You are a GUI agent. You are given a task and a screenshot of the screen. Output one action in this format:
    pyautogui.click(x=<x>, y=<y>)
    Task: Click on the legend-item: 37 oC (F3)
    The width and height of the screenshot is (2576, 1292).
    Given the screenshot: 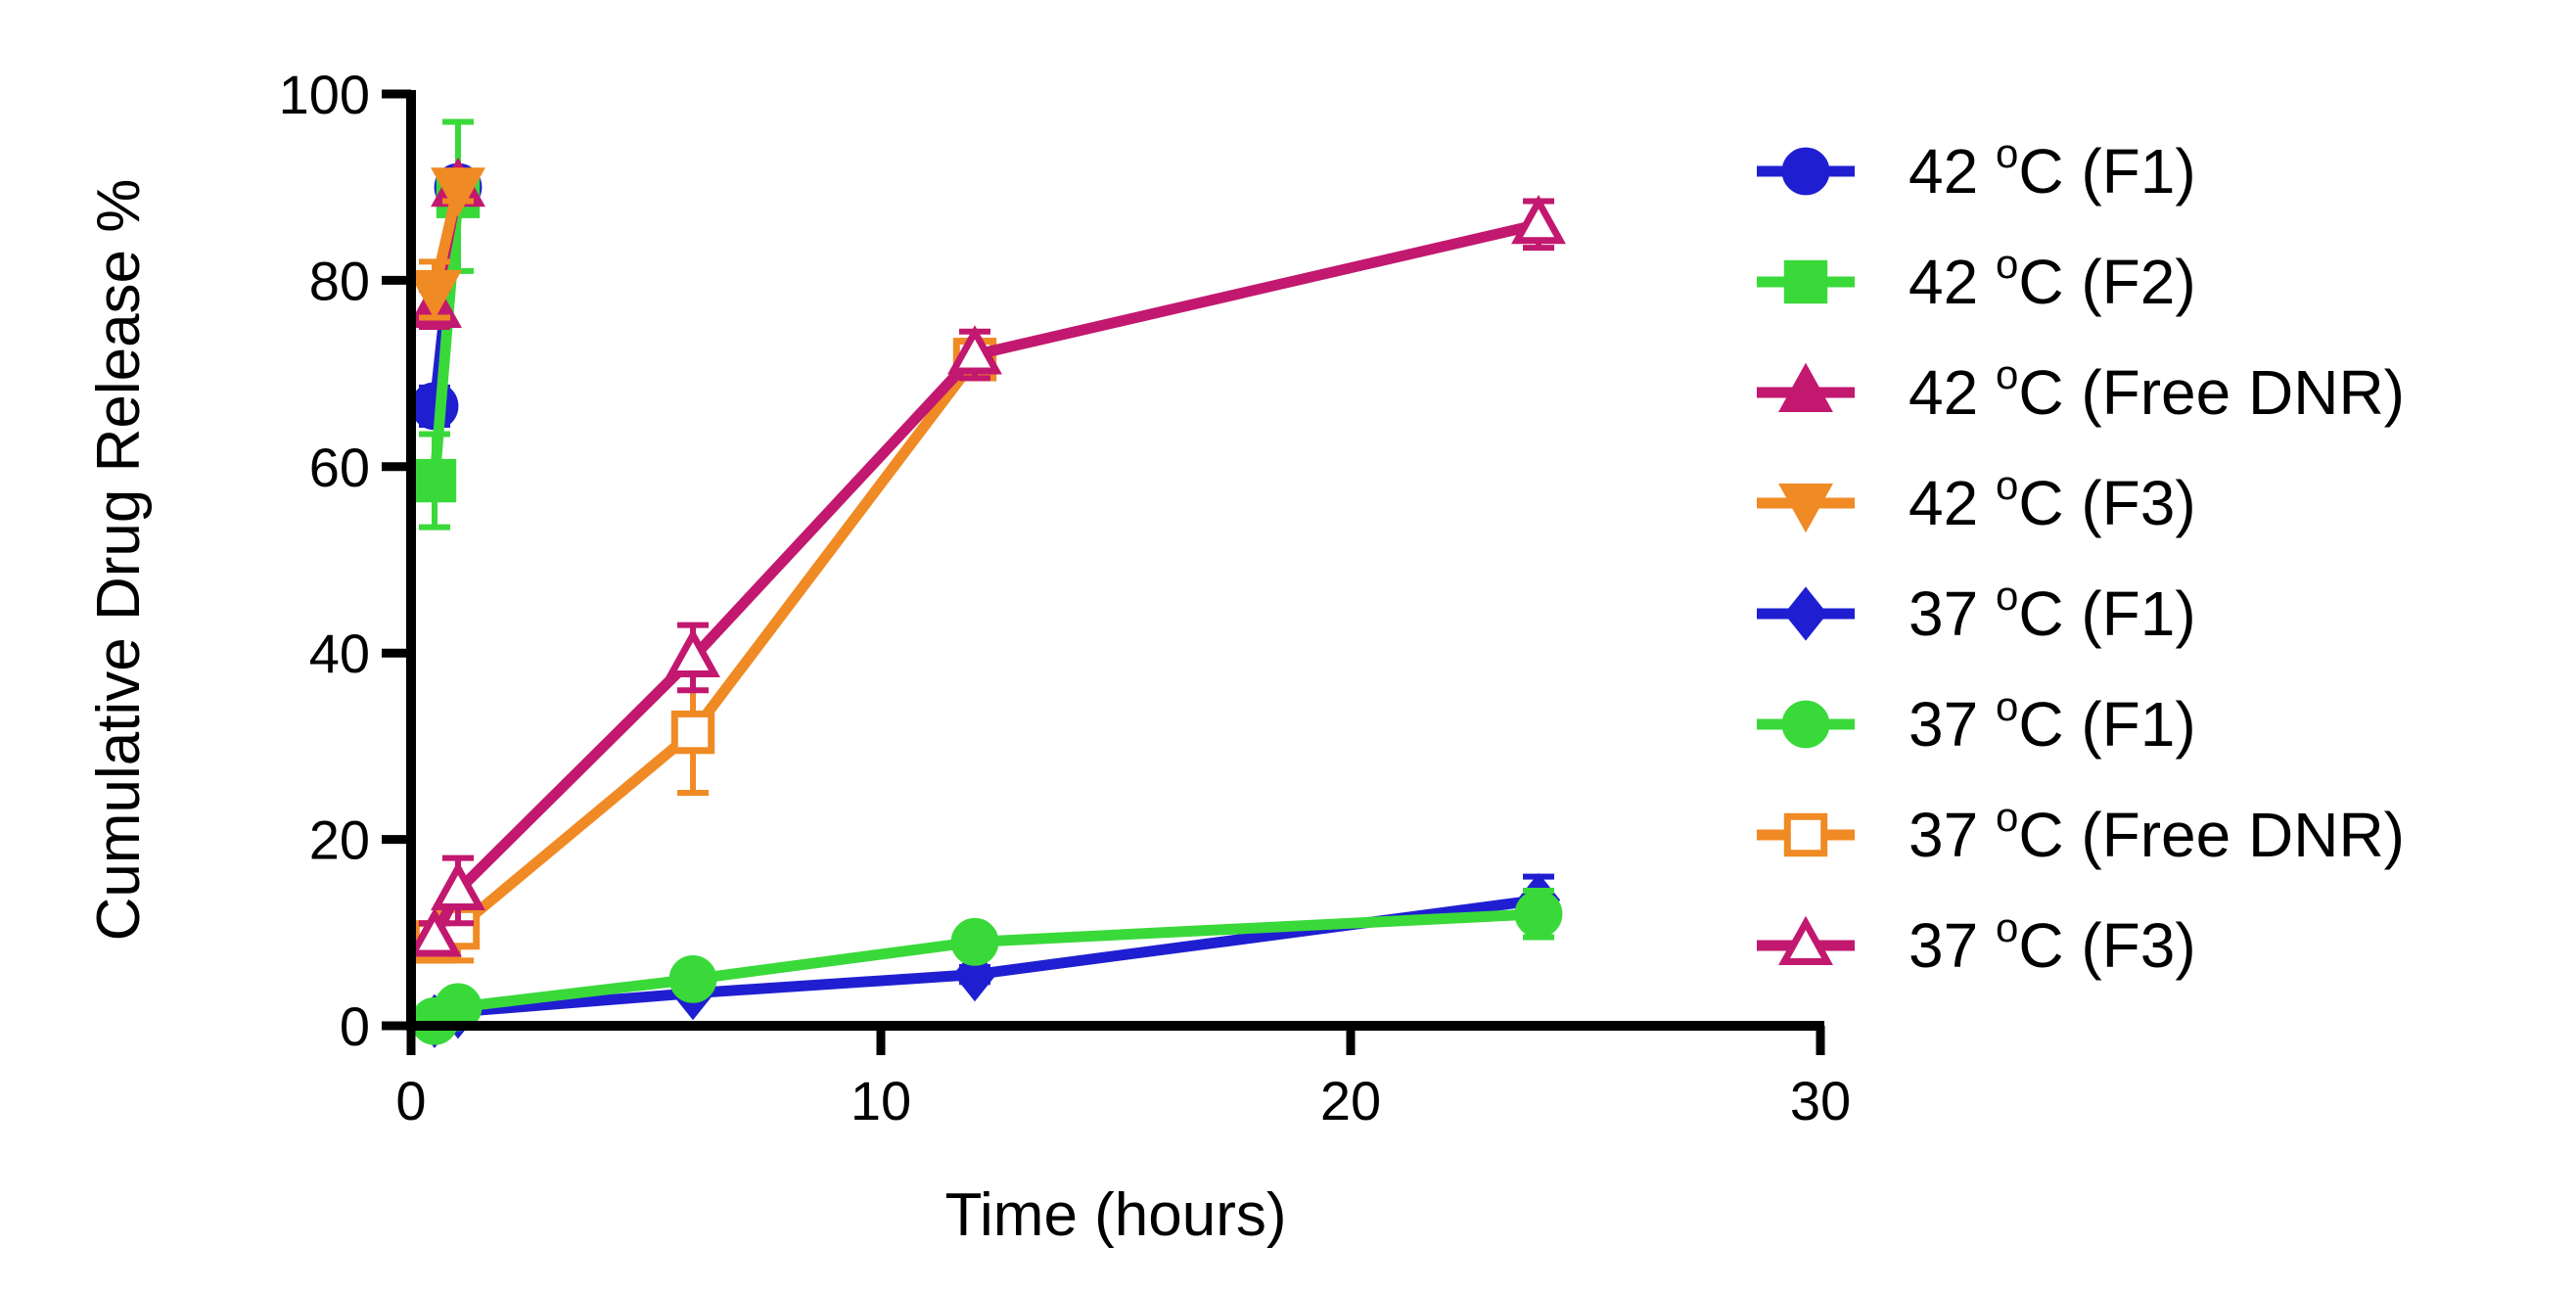 What is the action you would take?
    pyautogui.click(x=1976, y=942)
    